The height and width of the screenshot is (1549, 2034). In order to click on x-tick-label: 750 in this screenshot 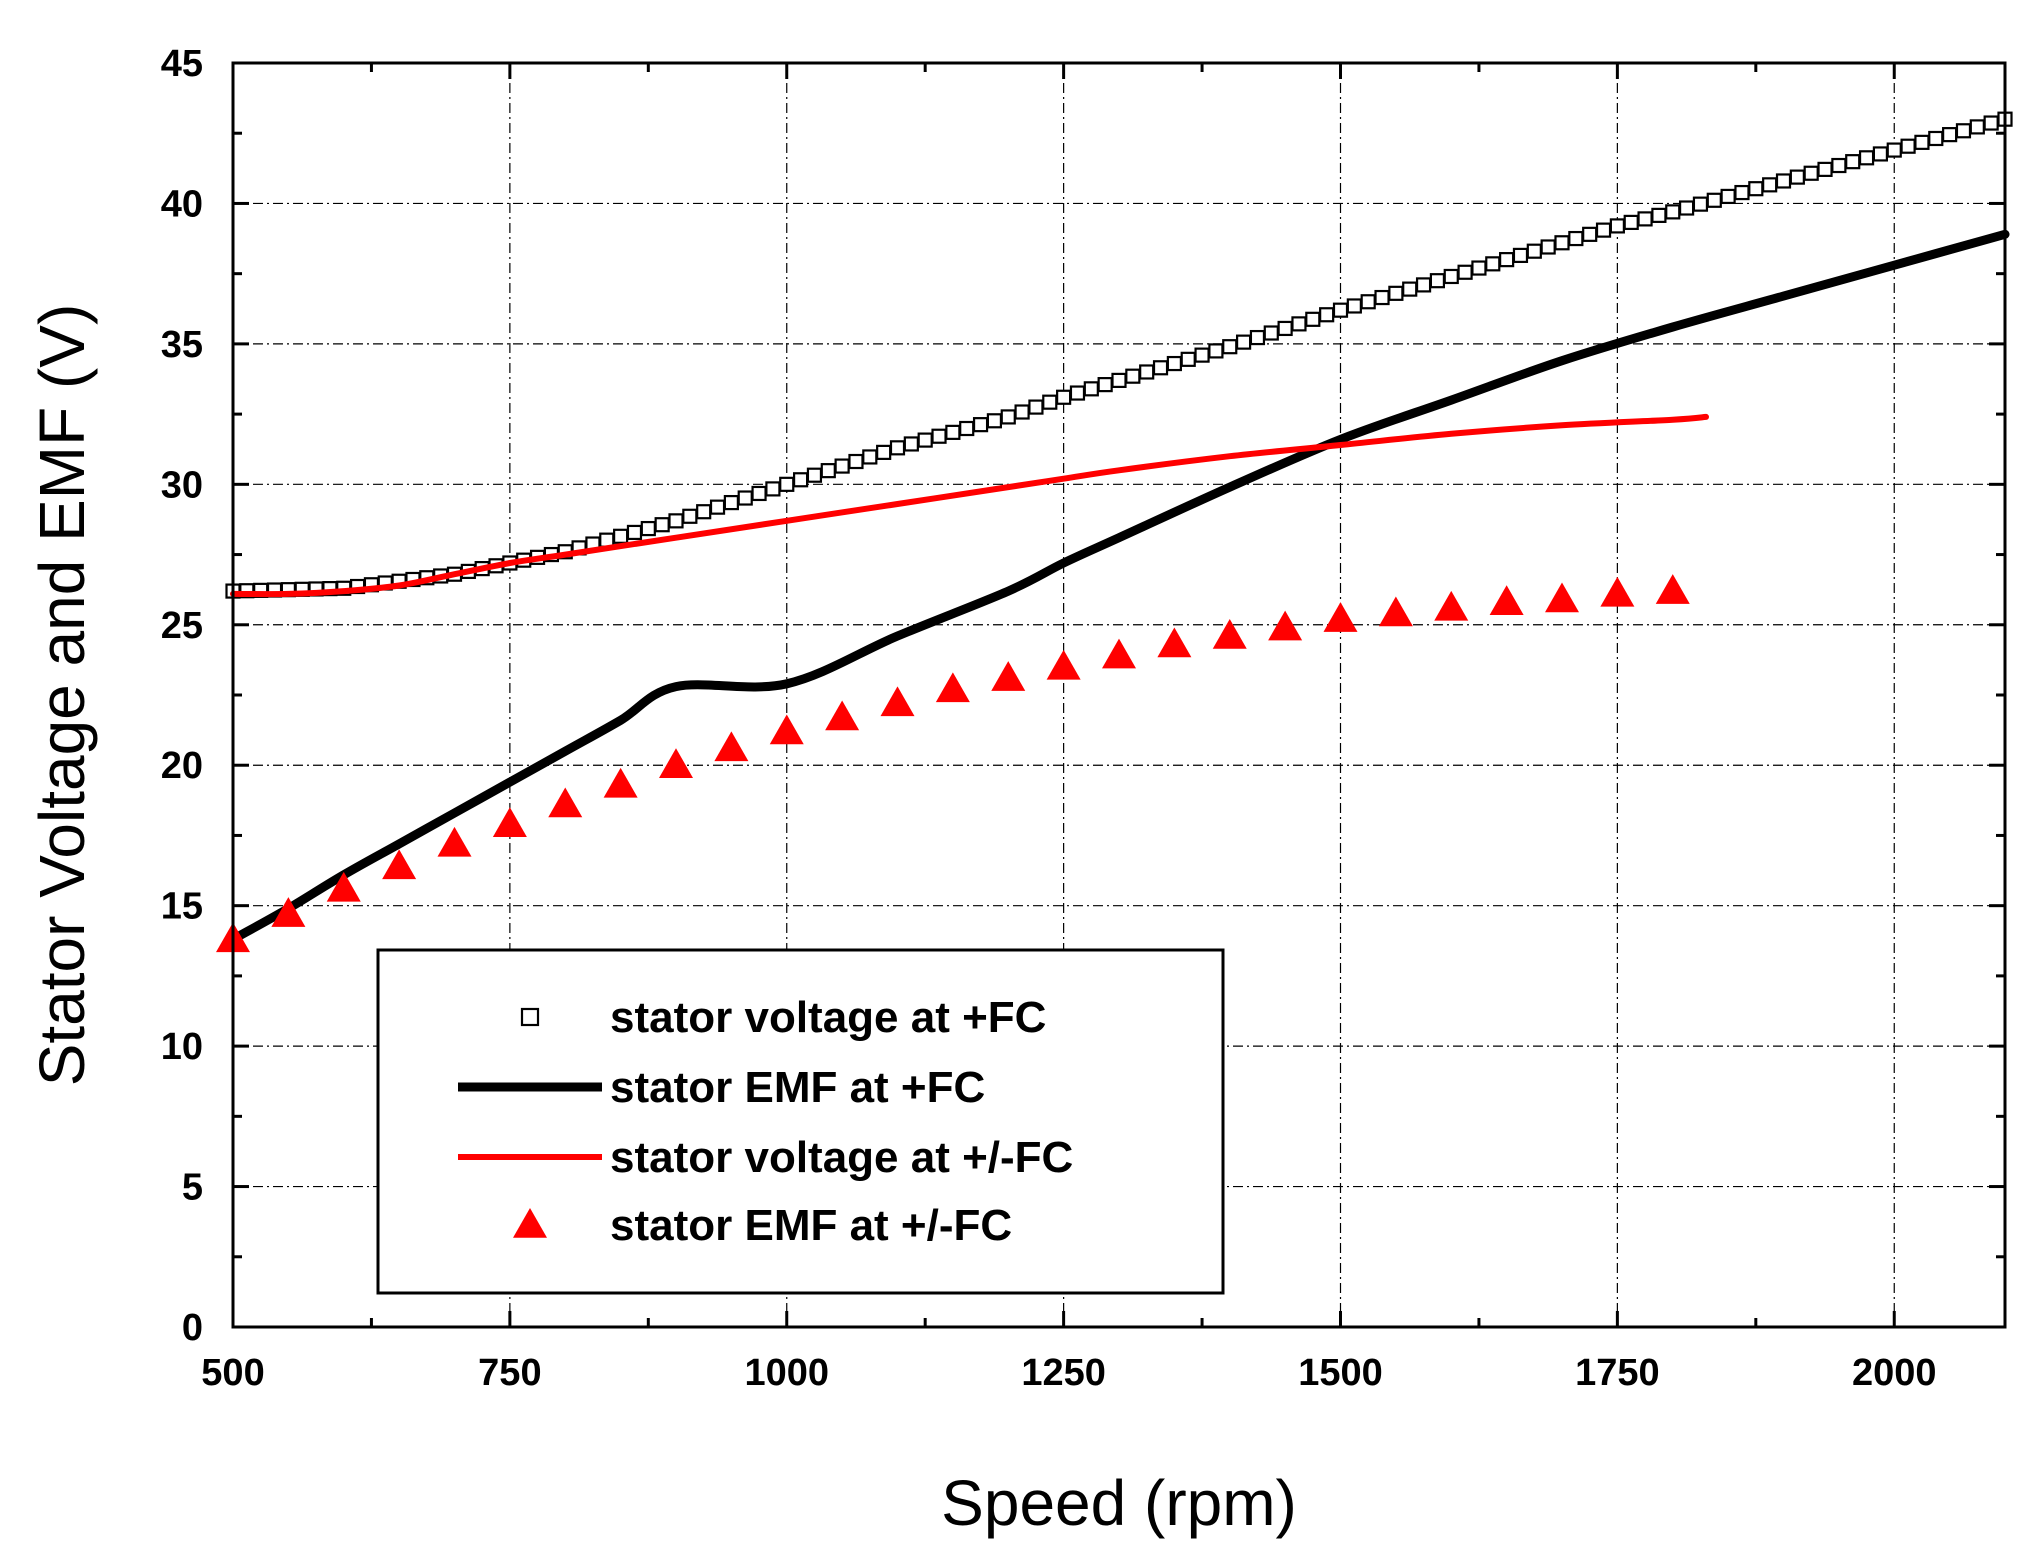, I will do `click(509, 1373)`.